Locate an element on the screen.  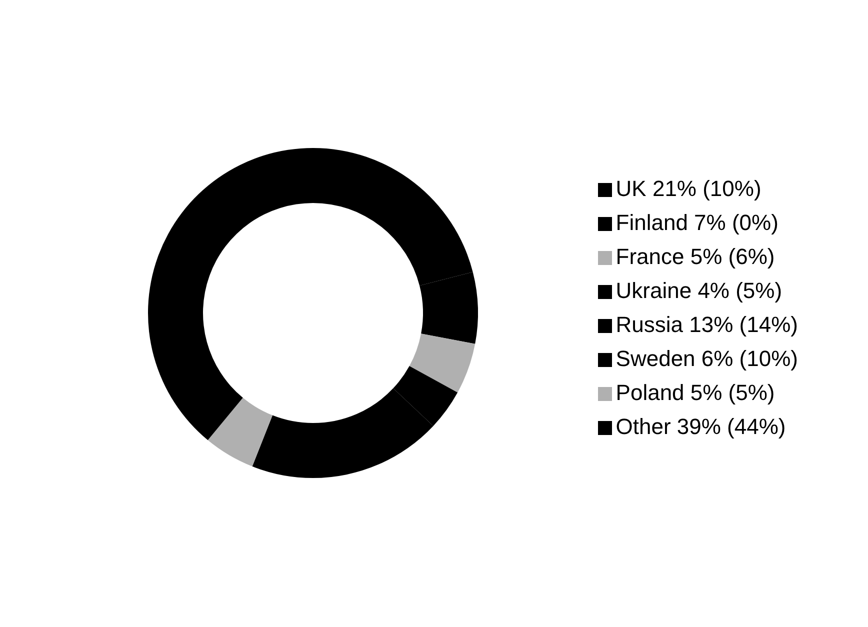
legend-label: Other 39% (44%) is located at coordinates (701, 426).